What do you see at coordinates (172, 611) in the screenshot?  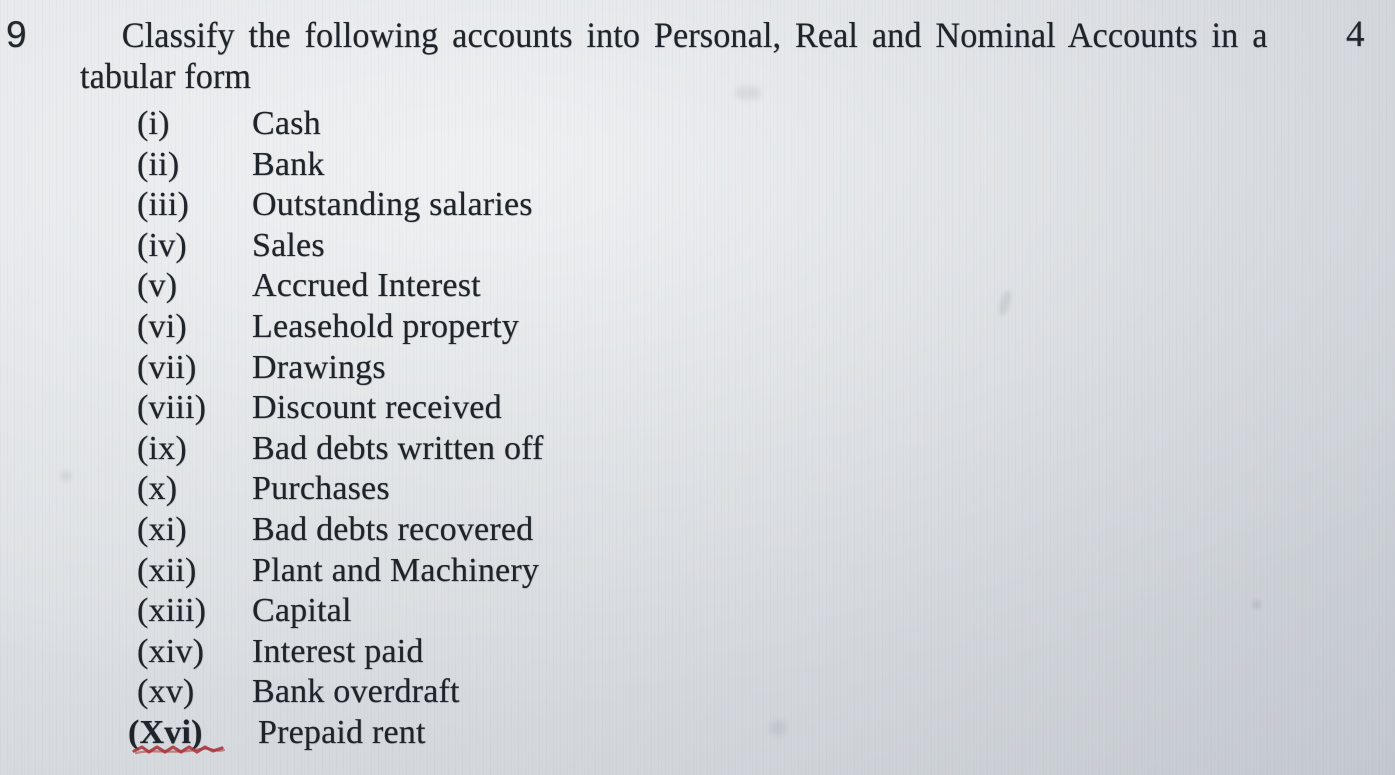 I see `list-item-numeral: (xiii)` at bounding box center [172, 611].